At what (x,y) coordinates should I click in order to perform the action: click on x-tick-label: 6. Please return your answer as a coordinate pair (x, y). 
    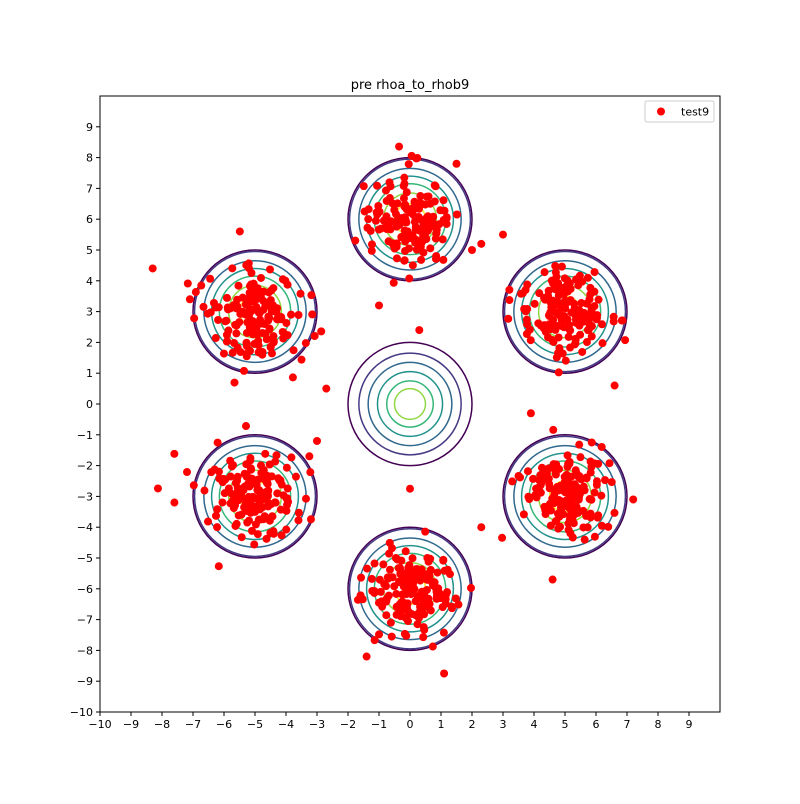
    Looking at the image, I should click on (596, 724).